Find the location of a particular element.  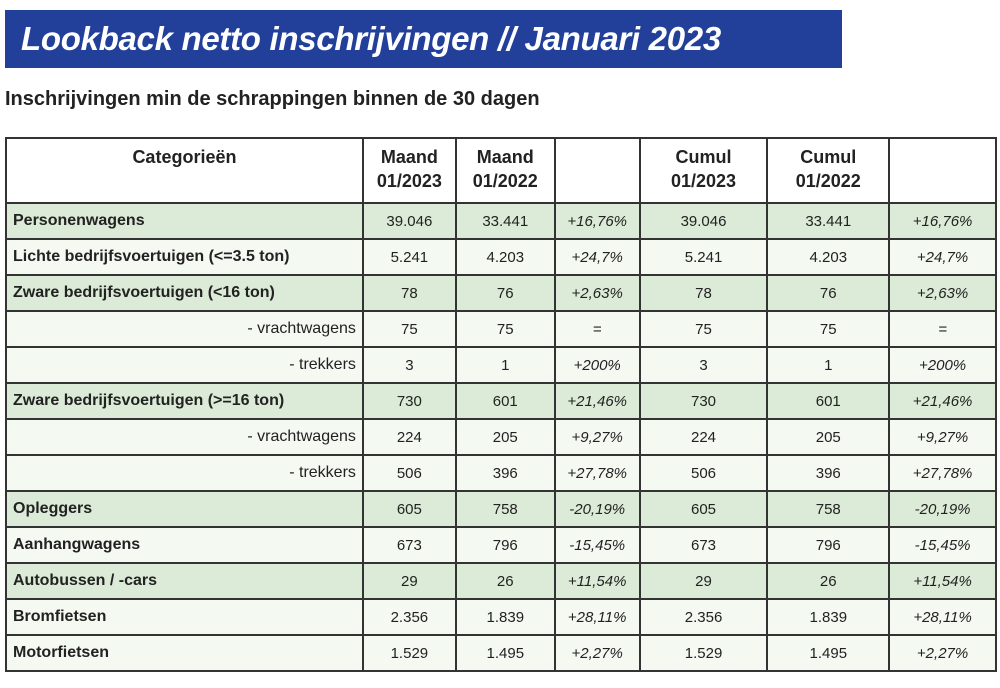

category-label: Opleggers is located at coordinates (184, 509).